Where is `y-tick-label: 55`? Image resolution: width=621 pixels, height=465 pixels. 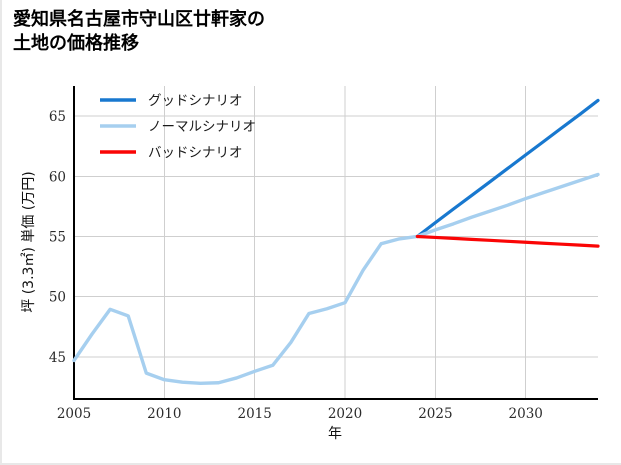
y-tick-label: 55 is located at coordinates (57, 237).